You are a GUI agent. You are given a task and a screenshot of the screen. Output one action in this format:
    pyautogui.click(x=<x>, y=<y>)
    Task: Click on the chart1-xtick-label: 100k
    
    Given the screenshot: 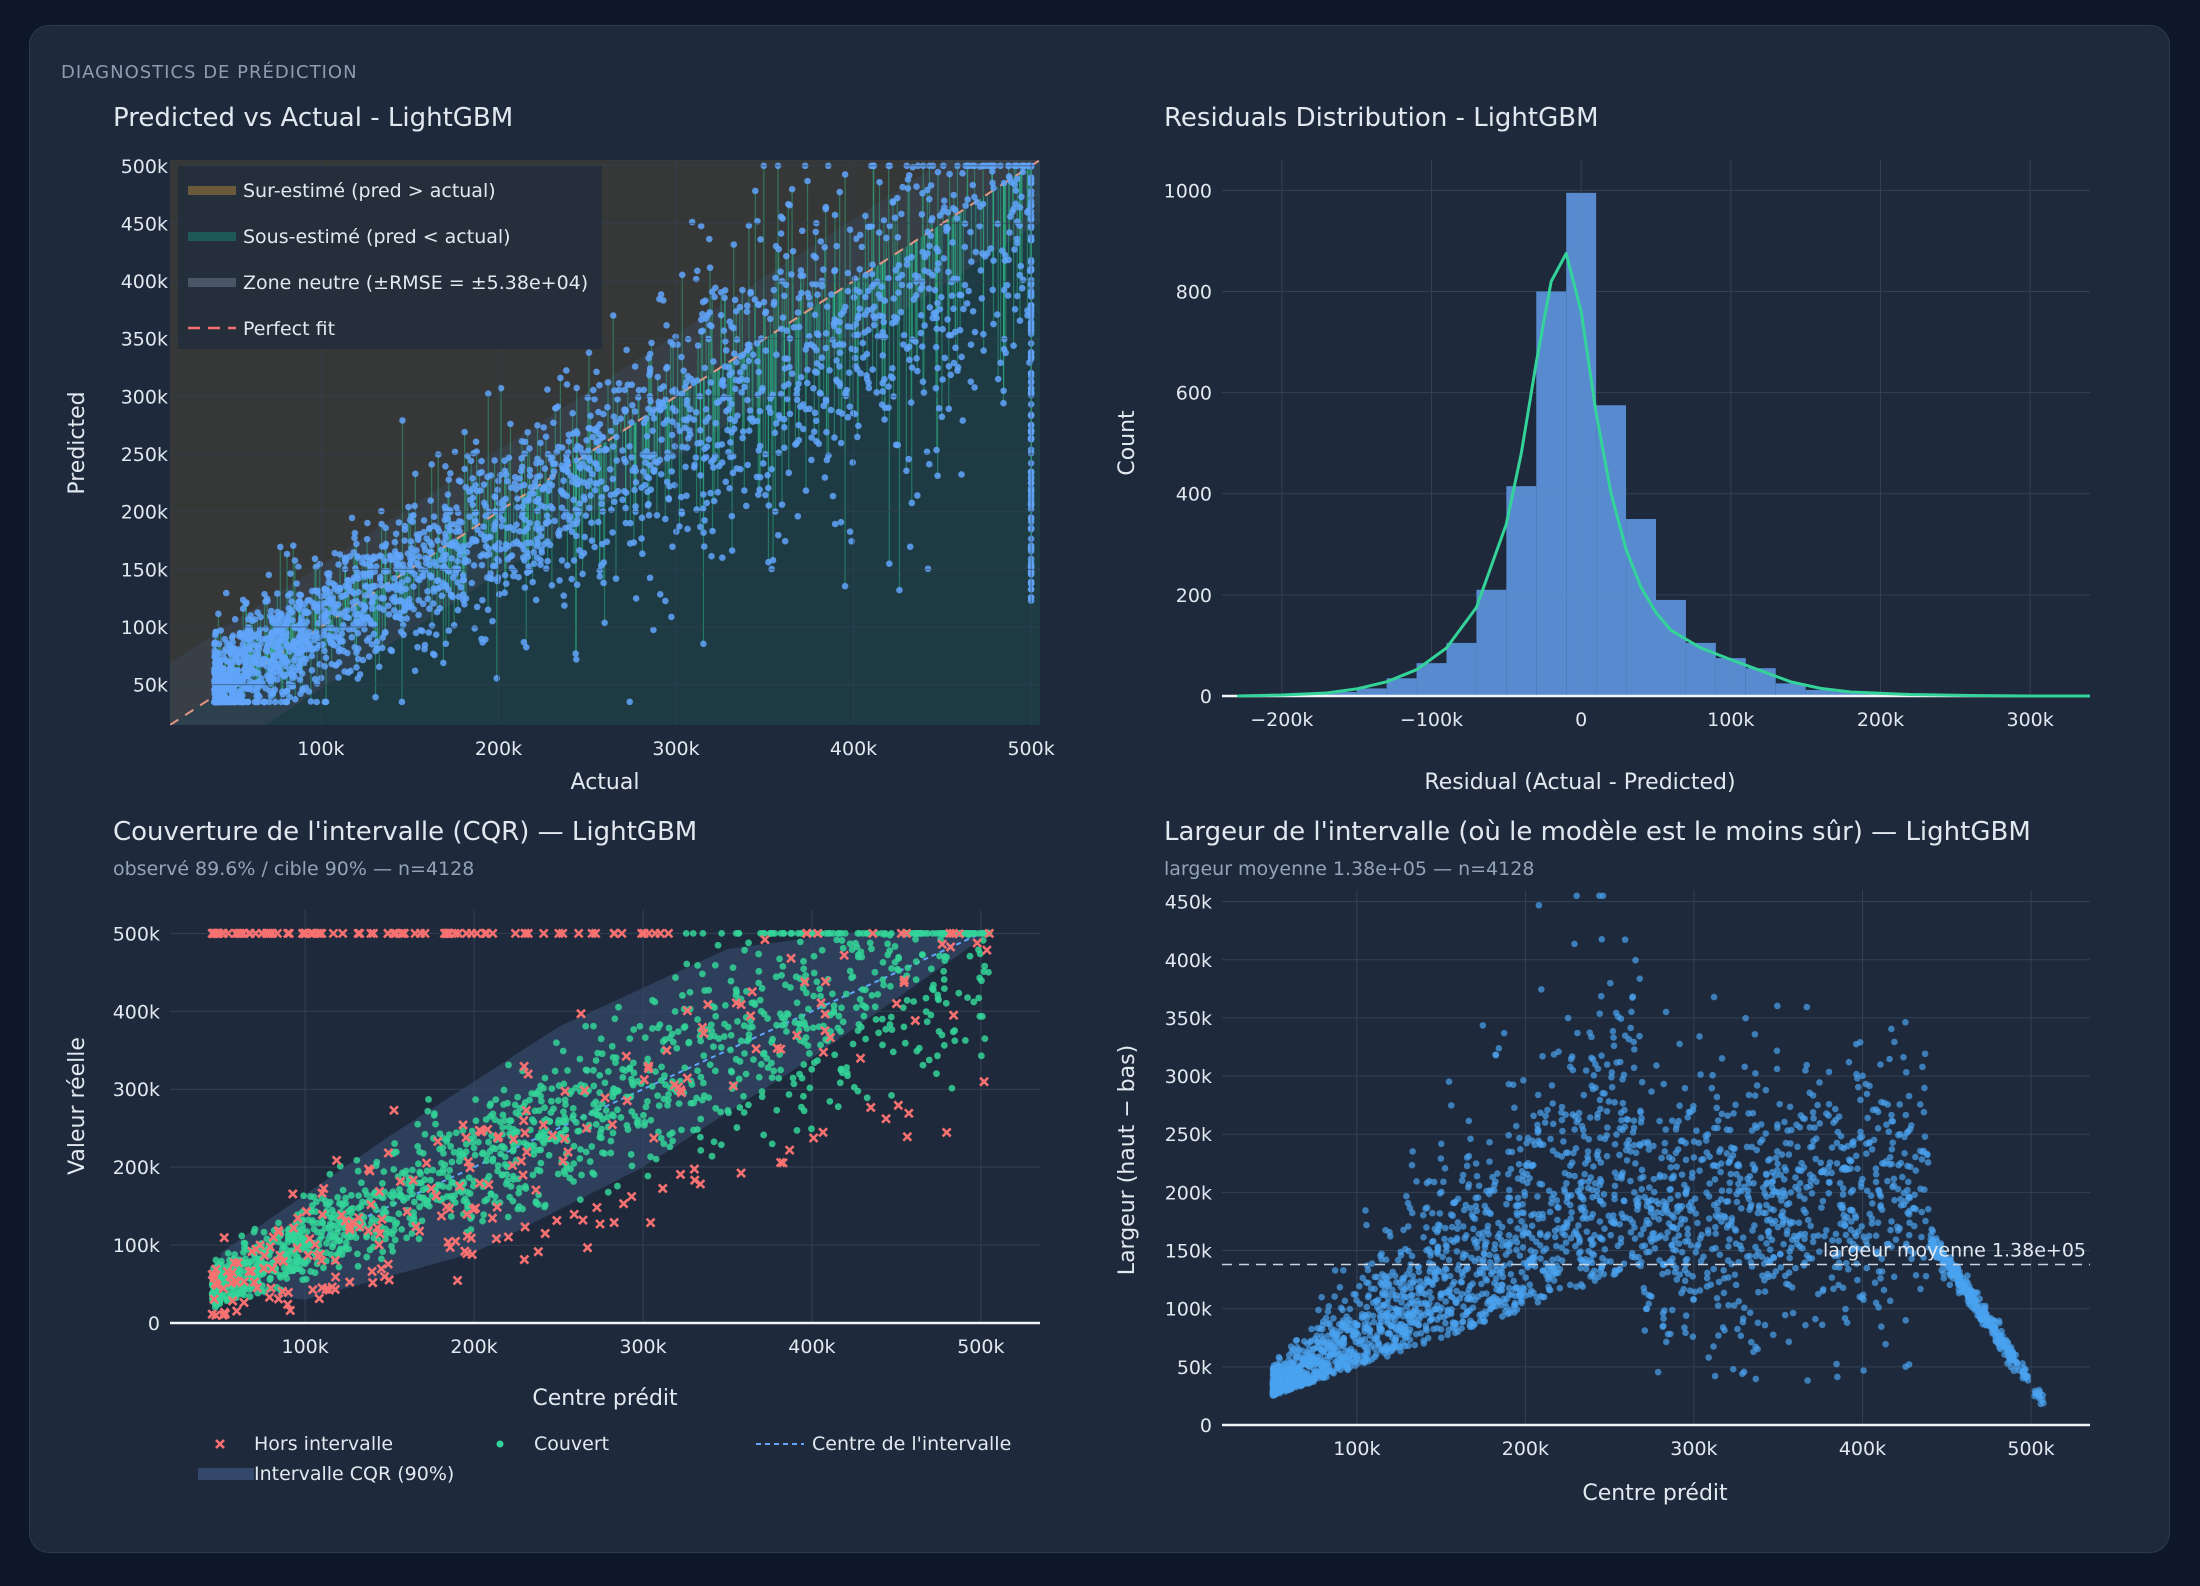 What is the action you would take?
    pyautogui.click(x=320, y=749)
    